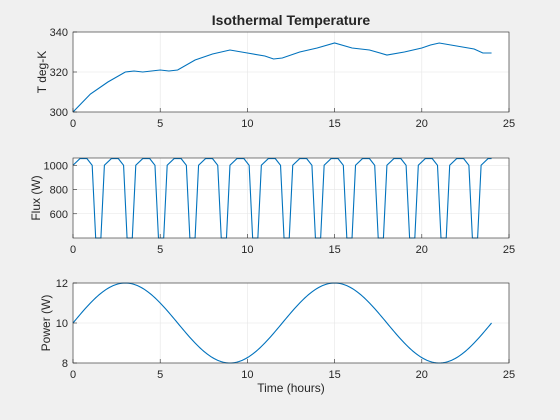  I want to click on y-axis-label: Flux (W), so click(36, 197).